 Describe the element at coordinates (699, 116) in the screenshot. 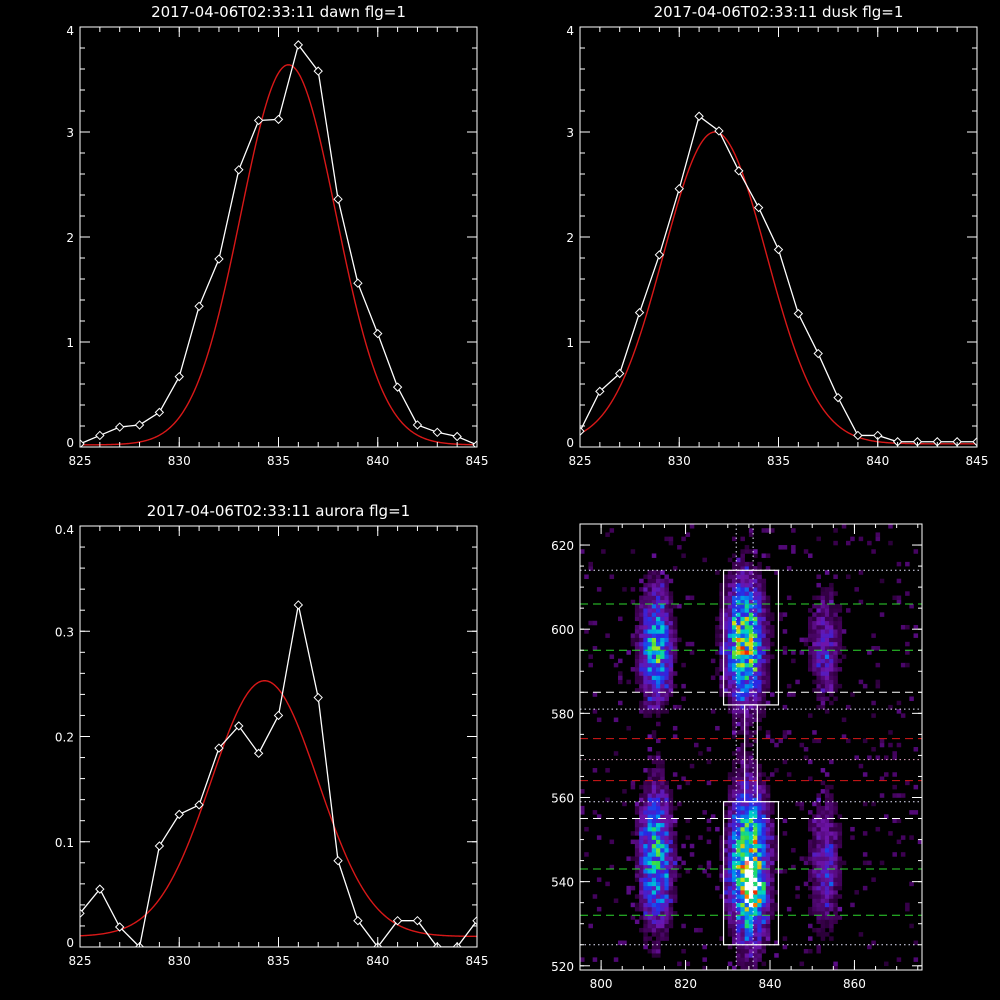

I see `data-point` at that location.